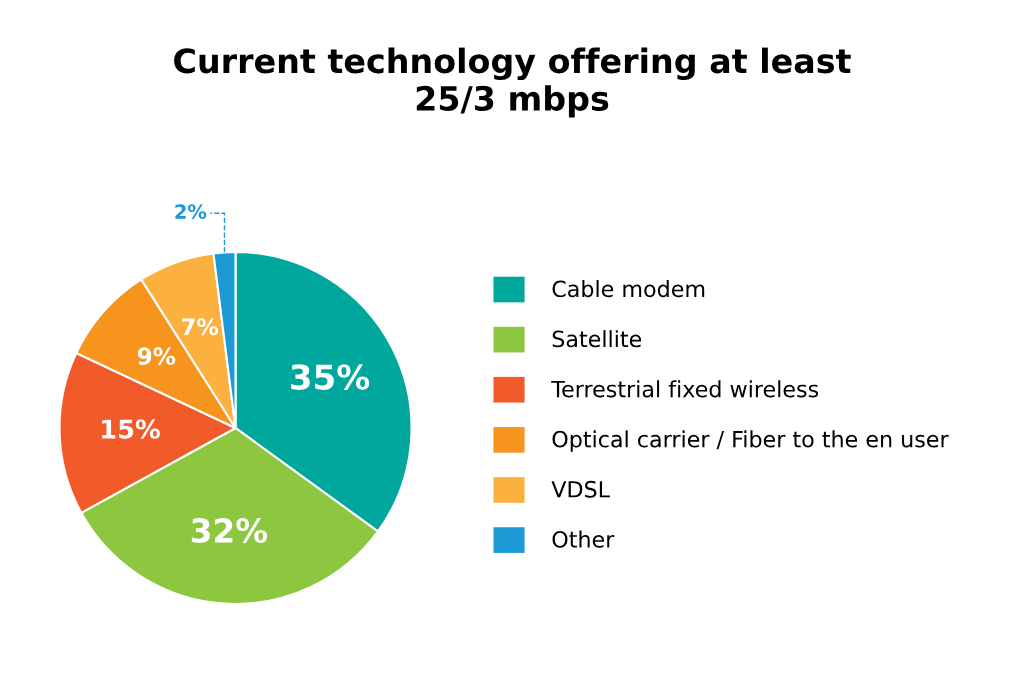  What do you see at coordinates (200, 327) in the screenshot?
I see `data-label: 7%` at bounding box center [200, 327].